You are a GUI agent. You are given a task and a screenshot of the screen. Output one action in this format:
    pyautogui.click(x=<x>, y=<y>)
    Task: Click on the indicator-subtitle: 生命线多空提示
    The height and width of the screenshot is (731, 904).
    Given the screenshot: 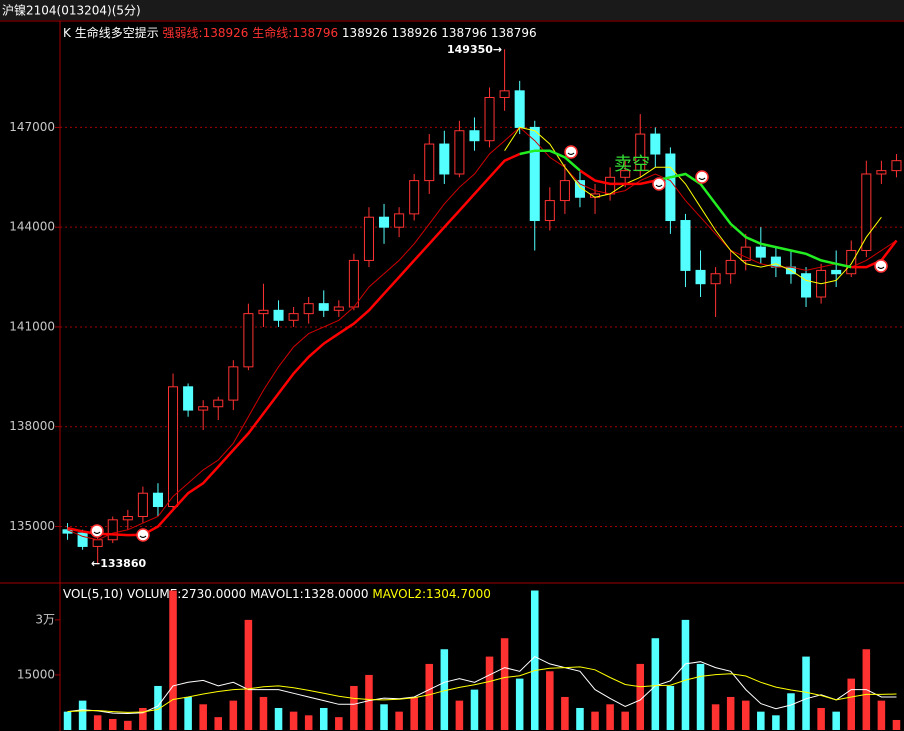 What is the action you would take?
    pyautogui.click(x=117, y=32)
    